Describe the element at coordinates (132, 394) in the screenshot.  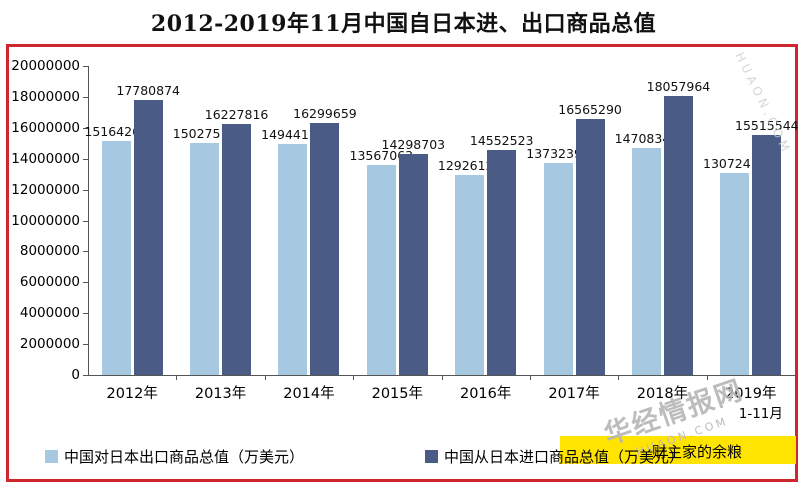
I see `x-axis-label: 2012年` at that location.